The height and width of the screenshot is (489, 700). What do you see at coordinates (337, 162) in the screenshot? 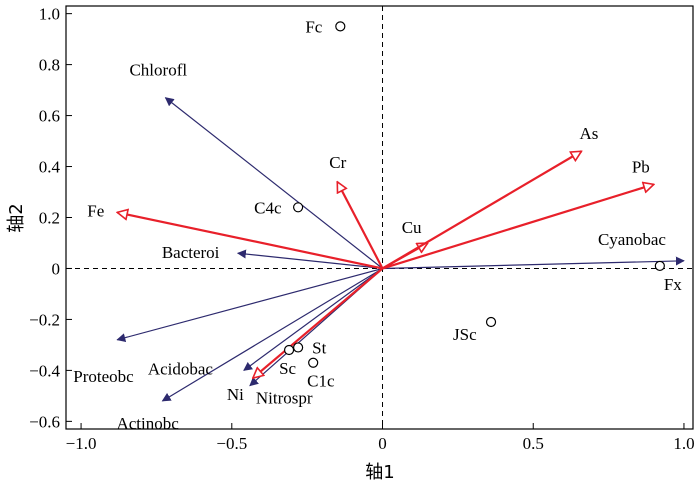
I see `label-cr: Cr` at bounding box center [337, 162].